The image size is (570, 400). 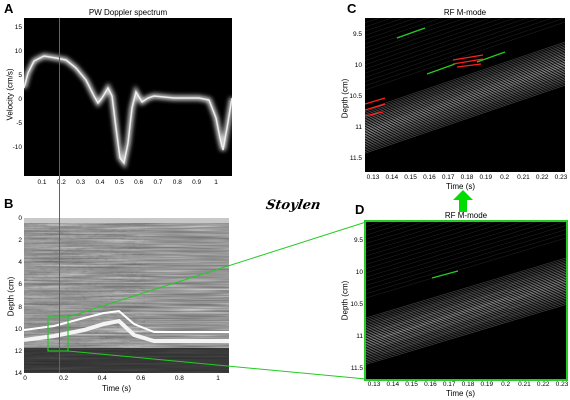 What do you see at coordinates (128, 97) in the screenshot?
I see `doppler-spectrum-plot` at bounding box center [128, 97].